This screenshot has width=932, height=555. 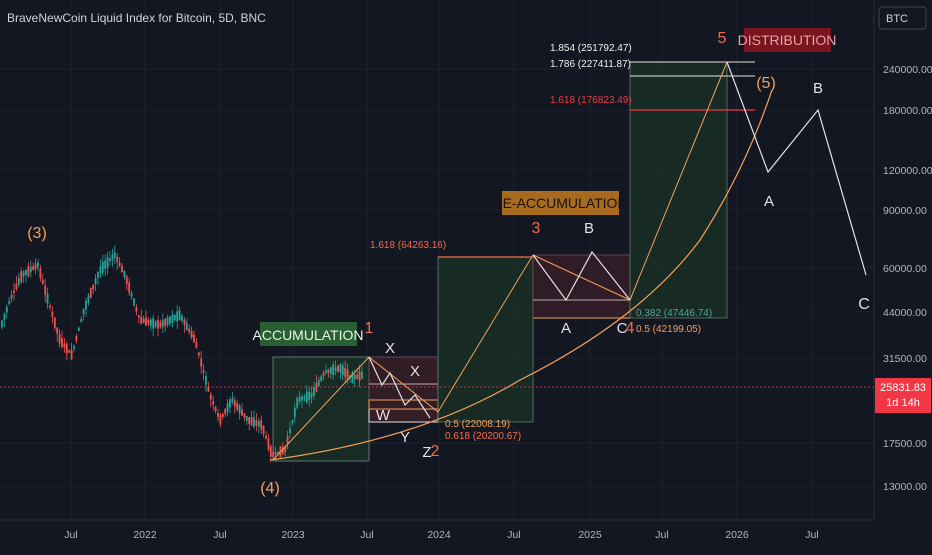 I want to click on fib-label-1618-top: 1.618 (176823.49), so click(x=591, y=100).